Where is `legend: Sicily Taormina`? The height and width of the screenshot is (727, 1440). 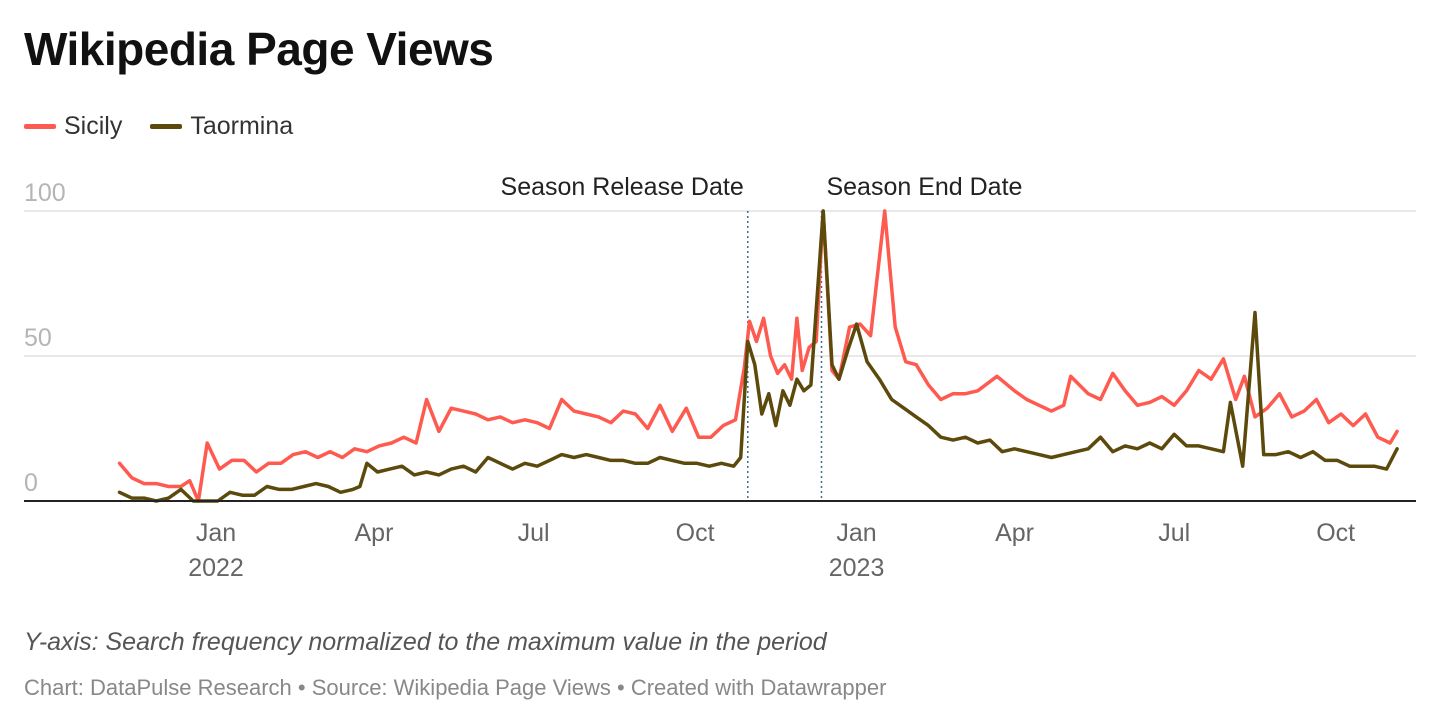
legend: Sicily Taormina is located at coordinates (158, 126).